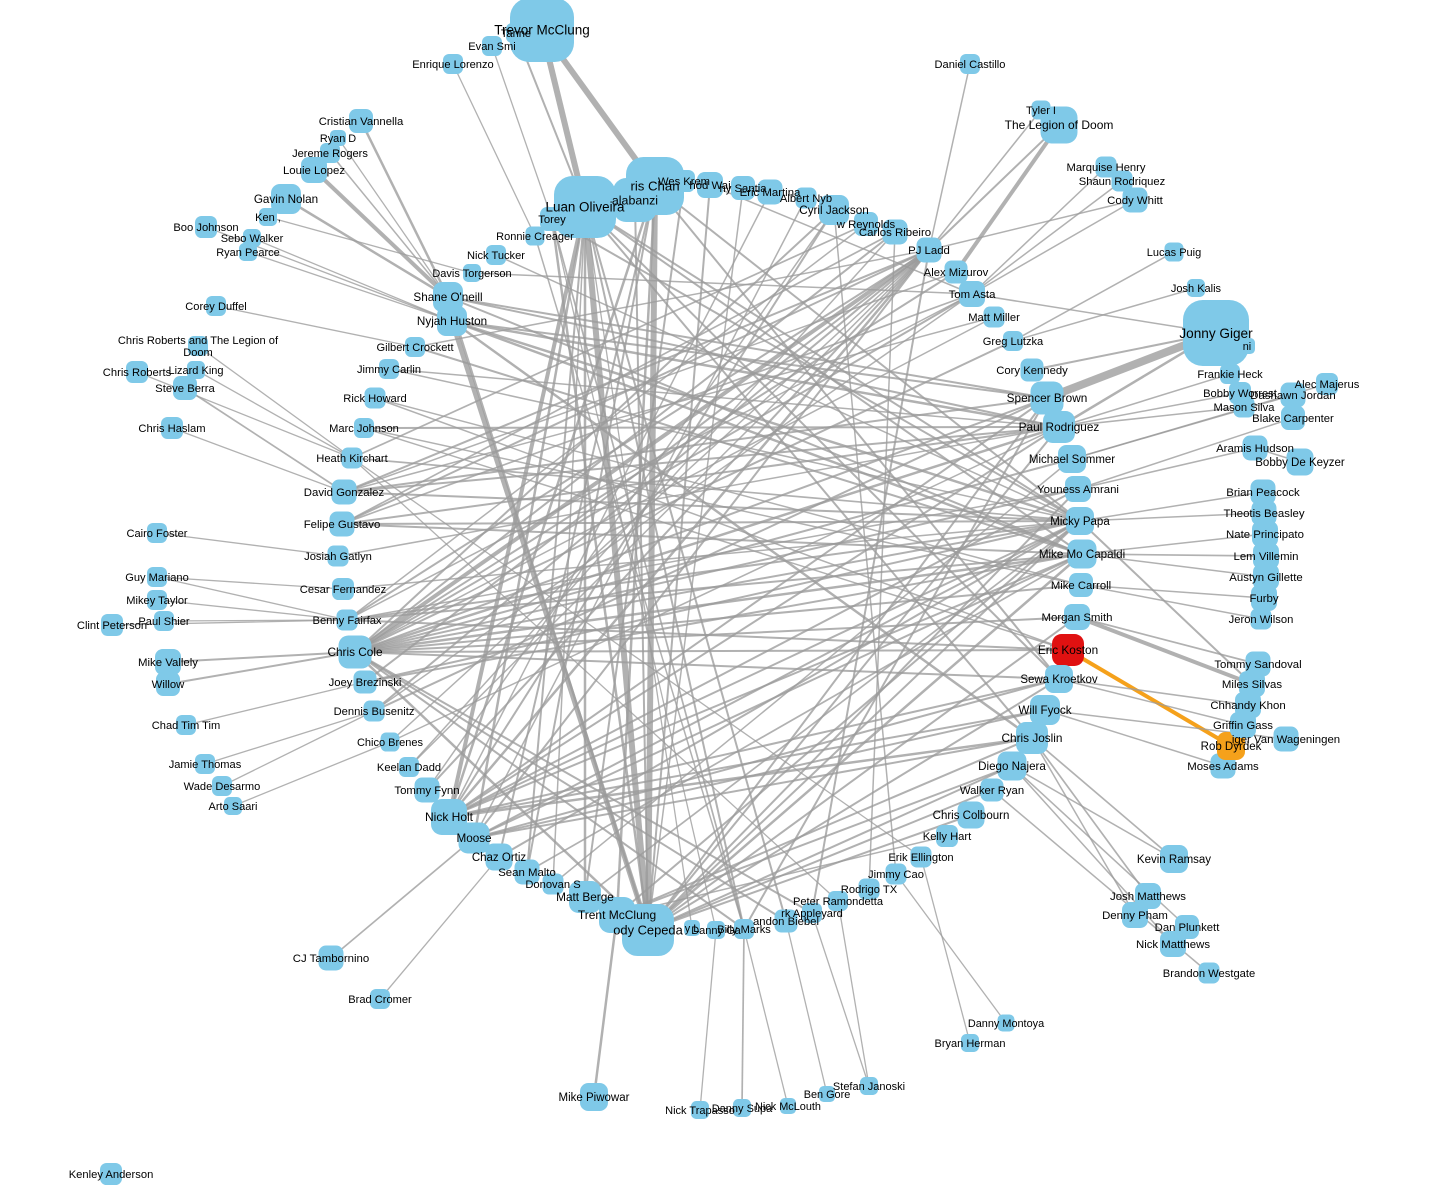 The width and height of the screenshot is (1440, 1200). What do you see at coordinates (205, 764) in the screenshot?
I see `node-jamie` at bounding box center [205, 764].